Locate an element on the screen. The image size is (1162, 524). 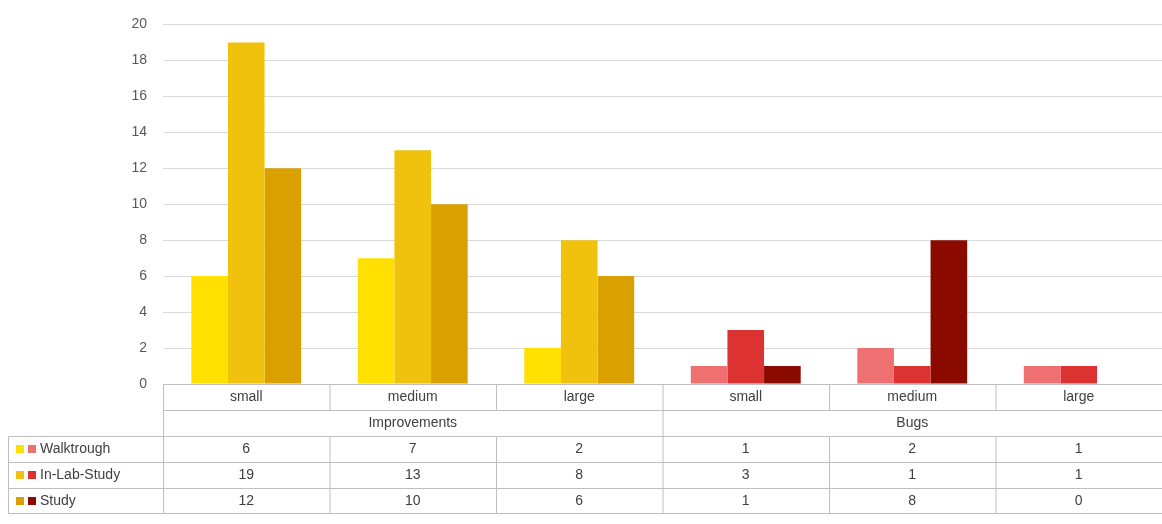
legend-label: Study is located at coordinates (58, 499).